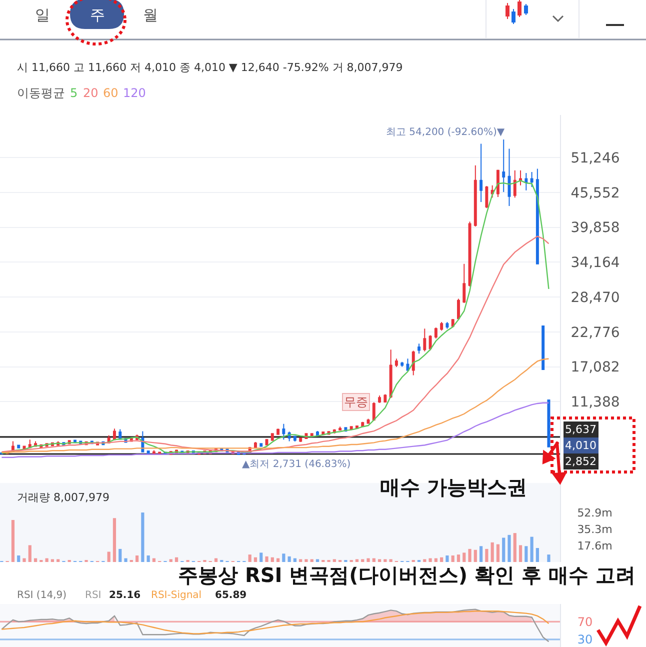  I want to click on y-tick-label: 30, so click(585, 639).